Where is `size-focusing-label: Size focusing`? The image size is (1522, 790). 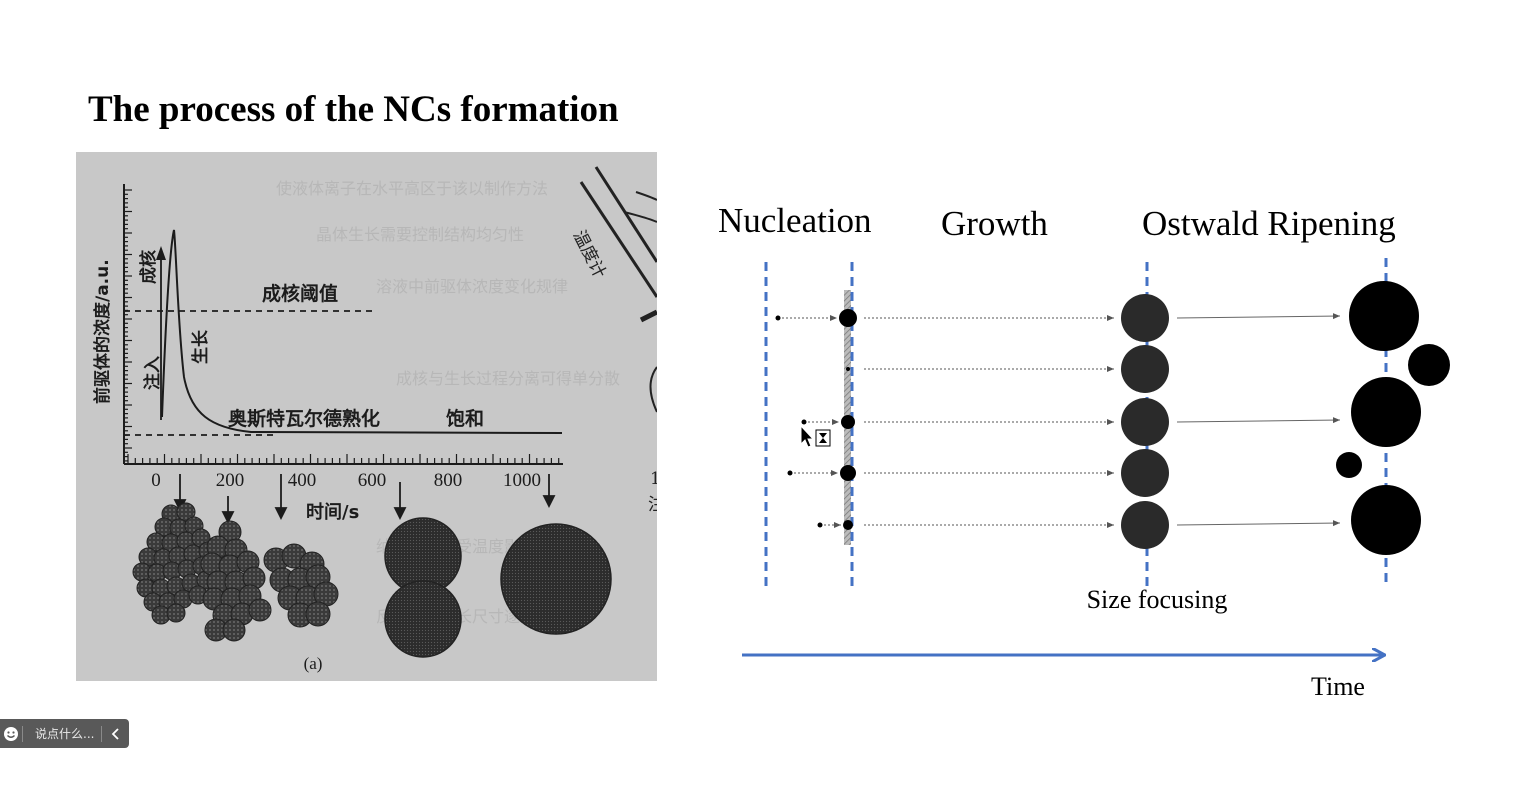
size-focusing-label: Size focusing is located at coordinates (1157, 599).